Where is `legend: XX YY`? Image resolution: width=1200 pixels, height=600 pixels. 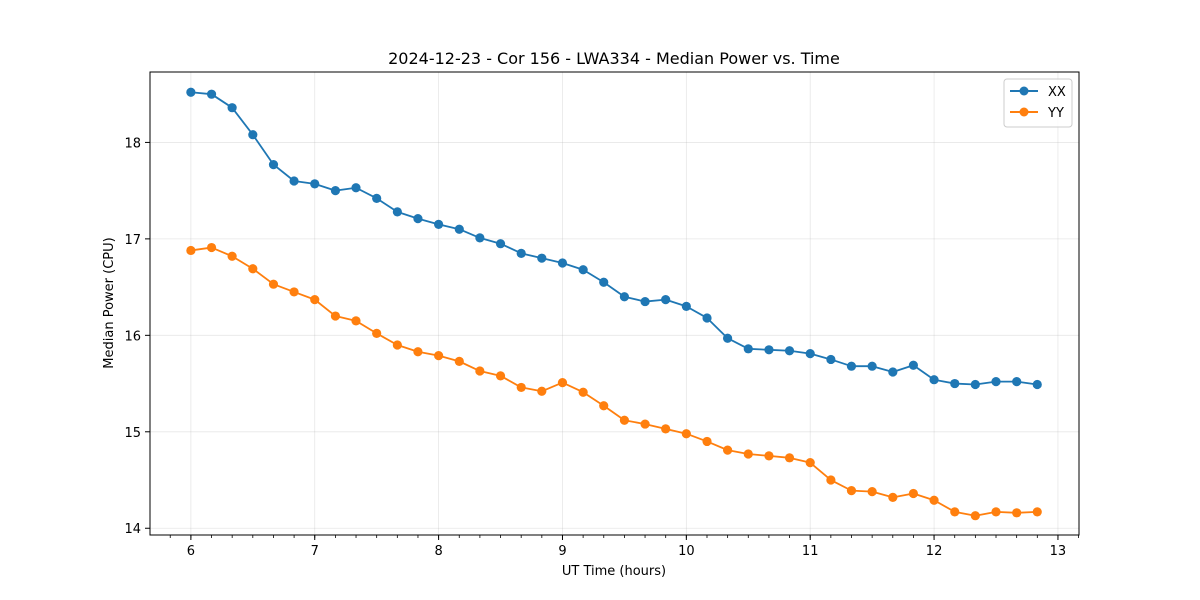 legend: XX YY is located at coordinates (1038, 103).